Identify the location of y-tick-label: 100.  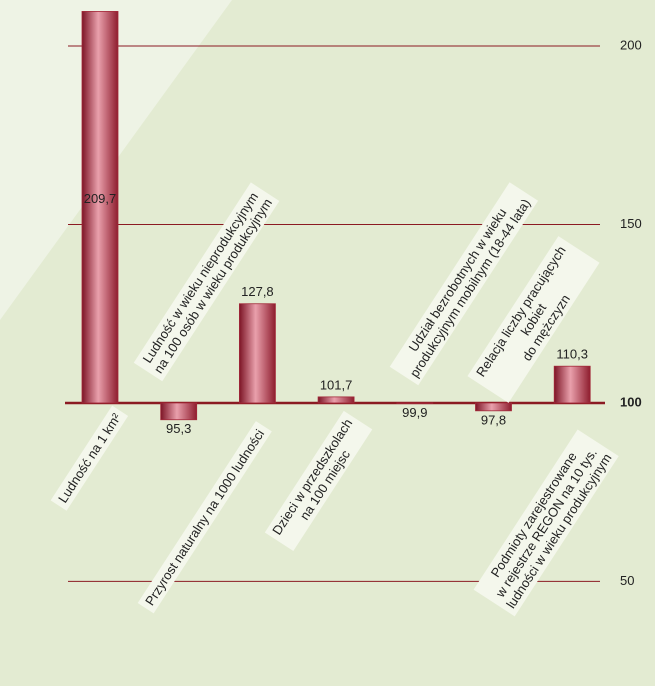
(631, 401).